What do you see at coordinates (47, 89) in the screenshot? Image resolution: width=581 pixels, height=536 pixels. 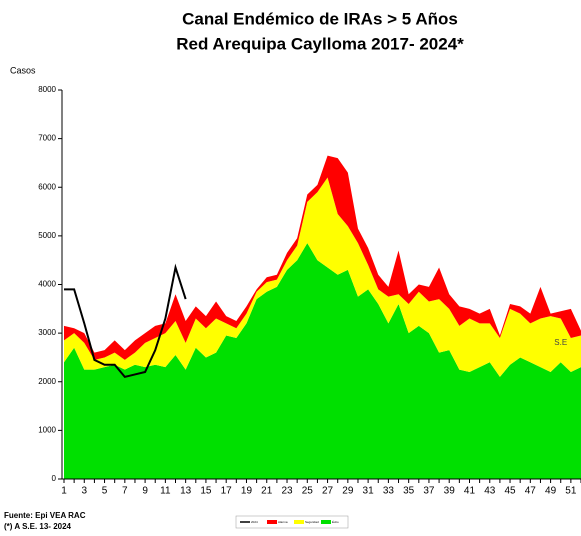 I see `y-tick-label: 8000` at bounding box center [47, 89].